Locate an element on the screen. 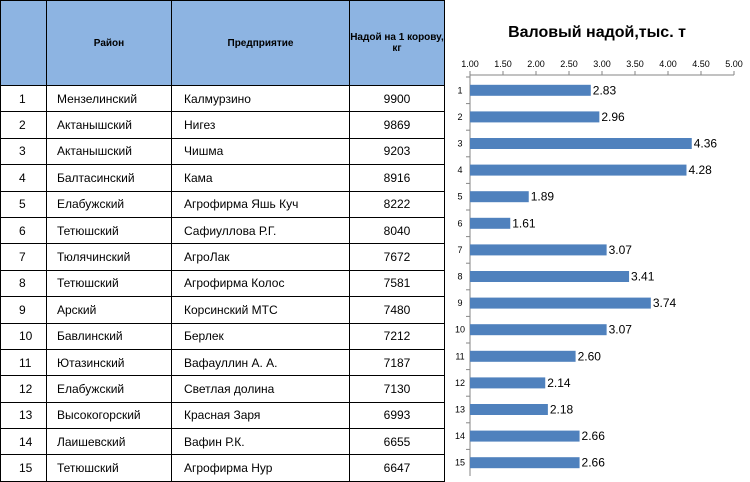  table-row: 15 Тетюшский Агрофирма Нур 6647 is located at coordinates (222, 468).